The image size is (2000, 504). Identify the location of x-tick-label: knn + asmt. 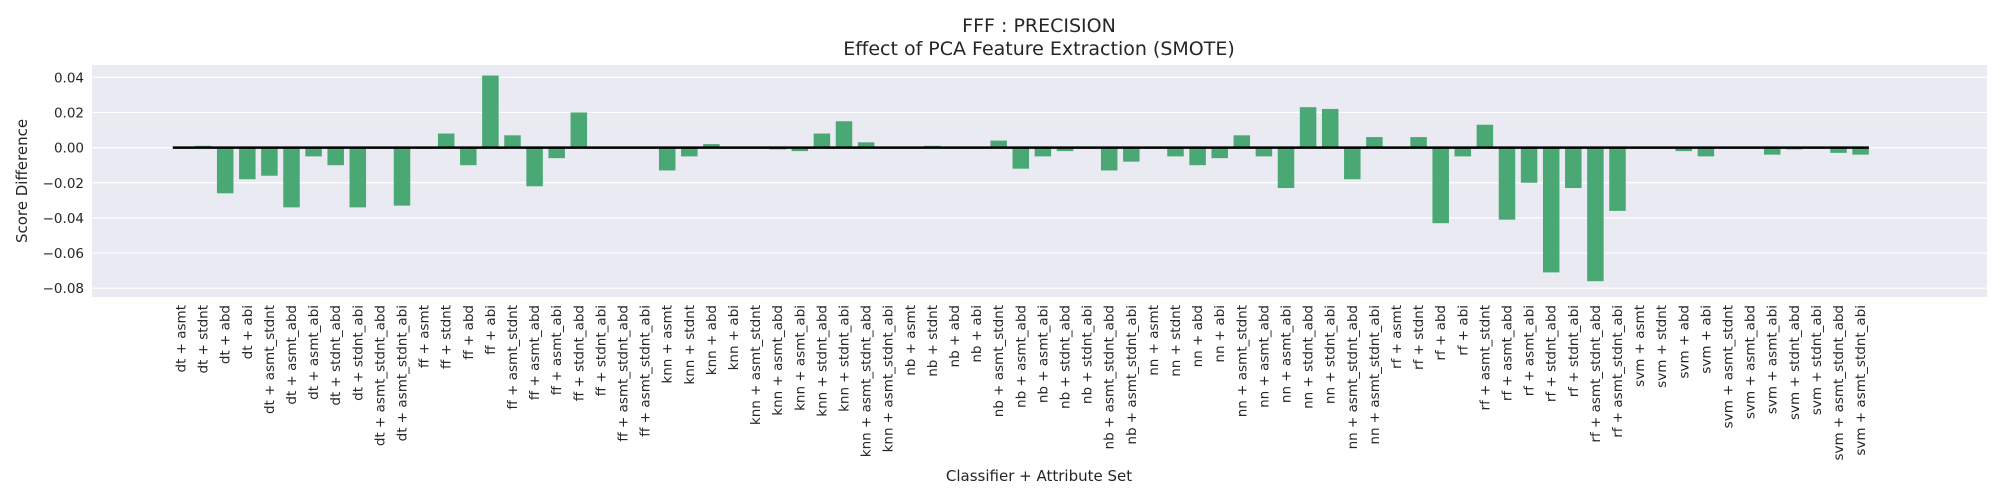
(668, 344).